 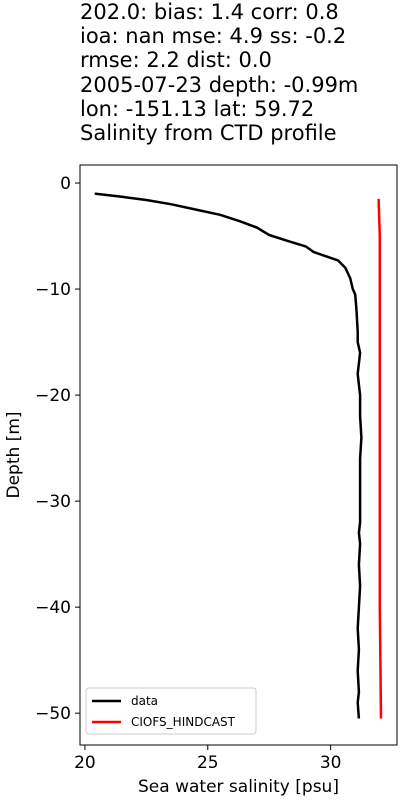 What do you see at coordinates (213, 36) in the screenshot?
I see `title-stats-line-2: ioa: nan mse: 4.9 ss: -0.2` at bounding box center [213, 36].